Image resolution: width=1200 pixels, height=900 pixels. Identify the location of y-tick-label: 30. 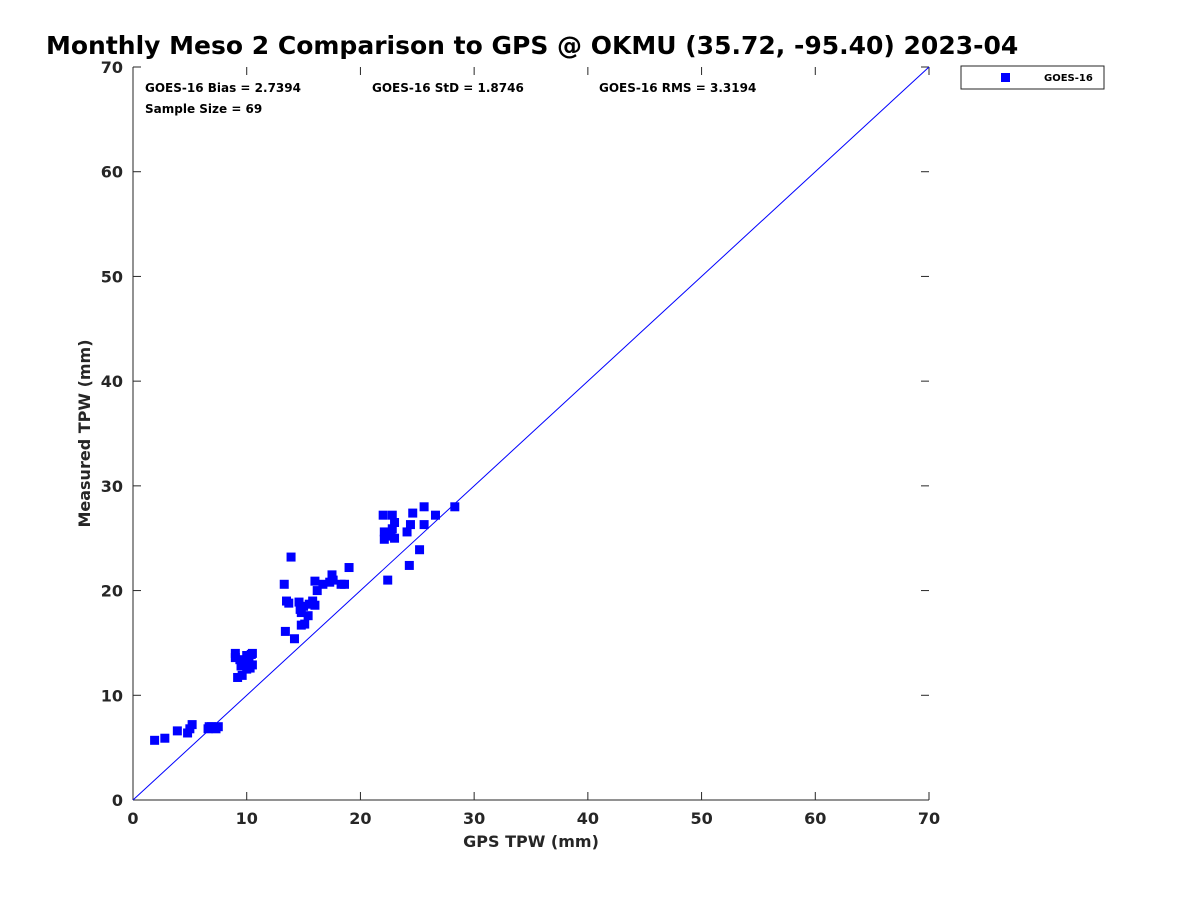
(112, 486).